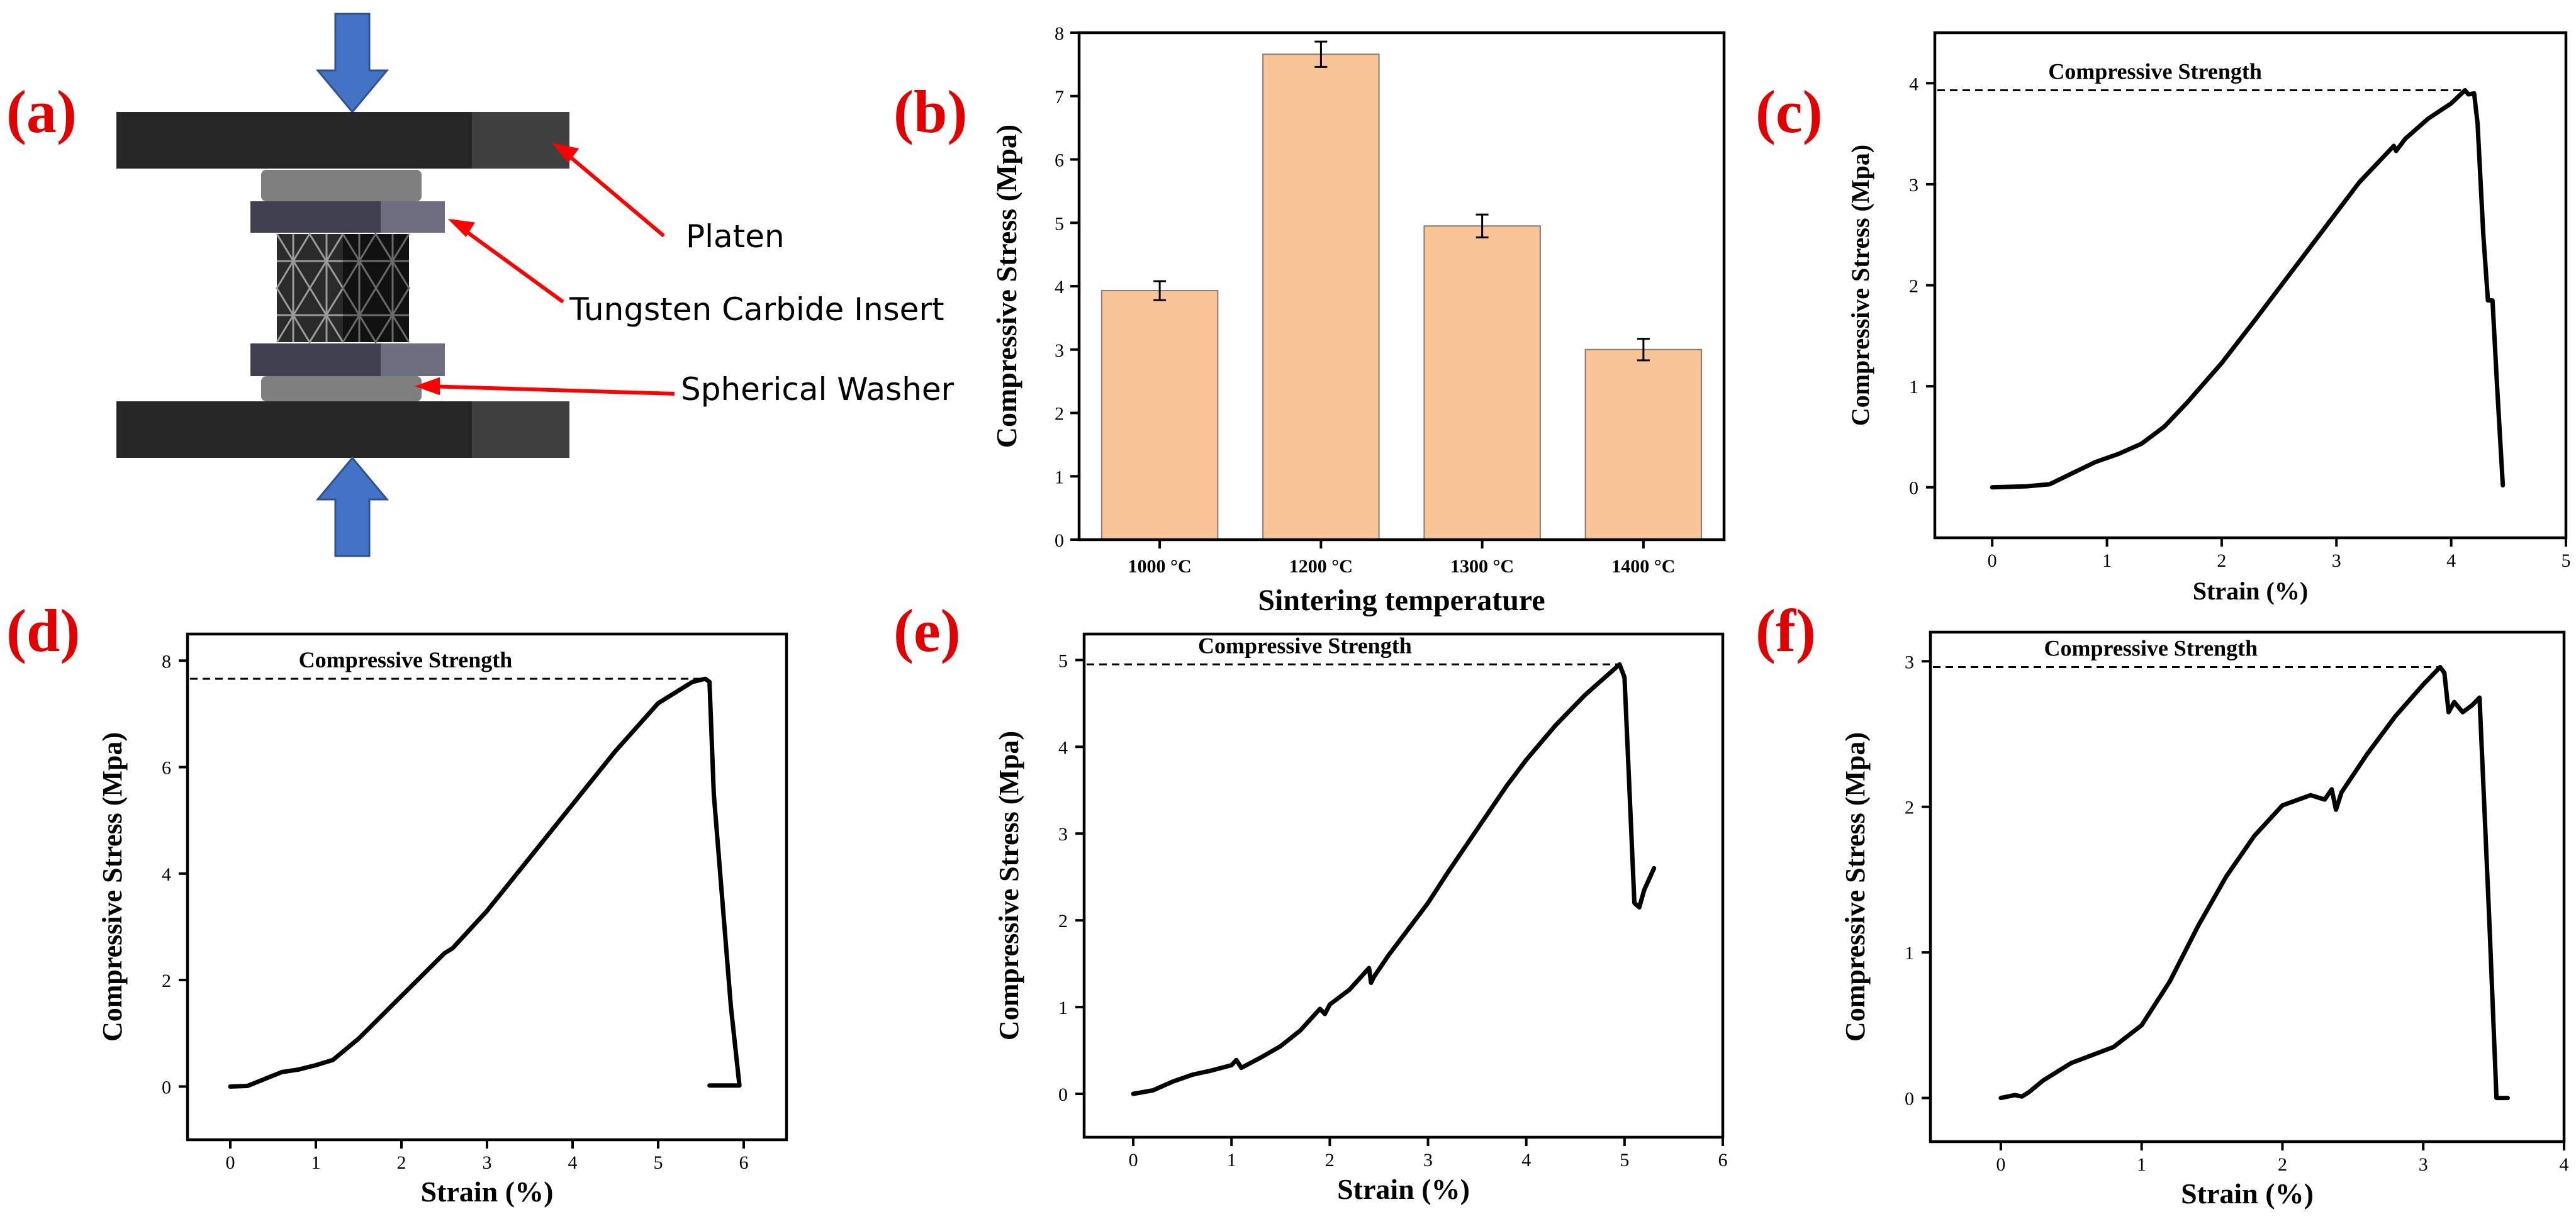 The width and height of the screenshot is (2576, 1219). What do you see at coordinates (41, 111) in the screenshot?
I see `panel-a-letter: (a)` at bounding box center [41, 111].